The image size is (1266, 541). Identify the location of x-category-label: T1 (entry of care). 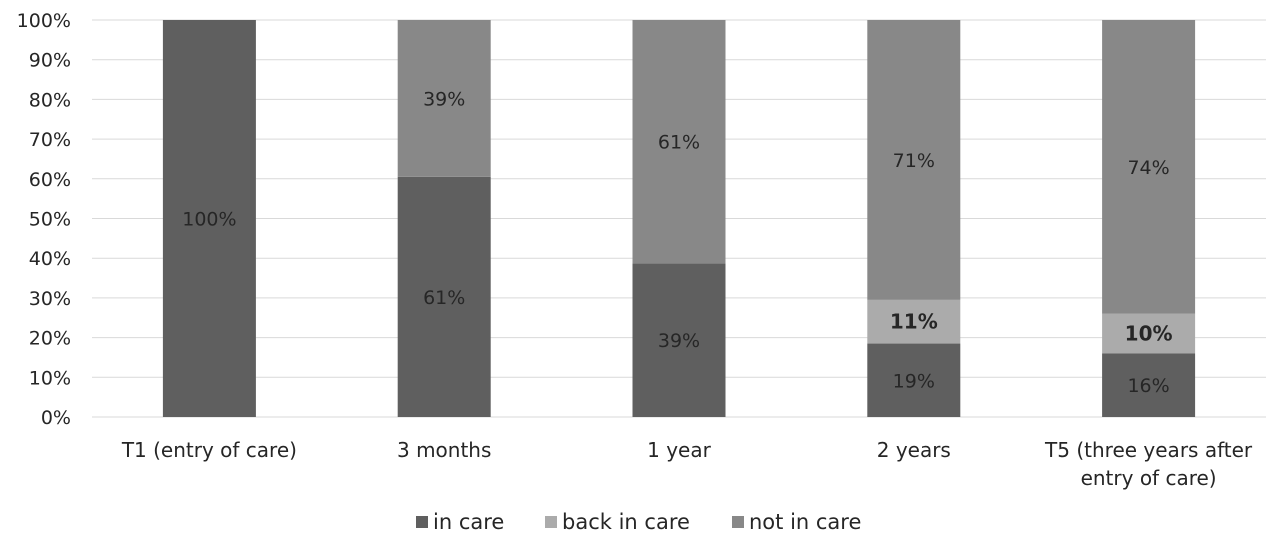
(209, 450).